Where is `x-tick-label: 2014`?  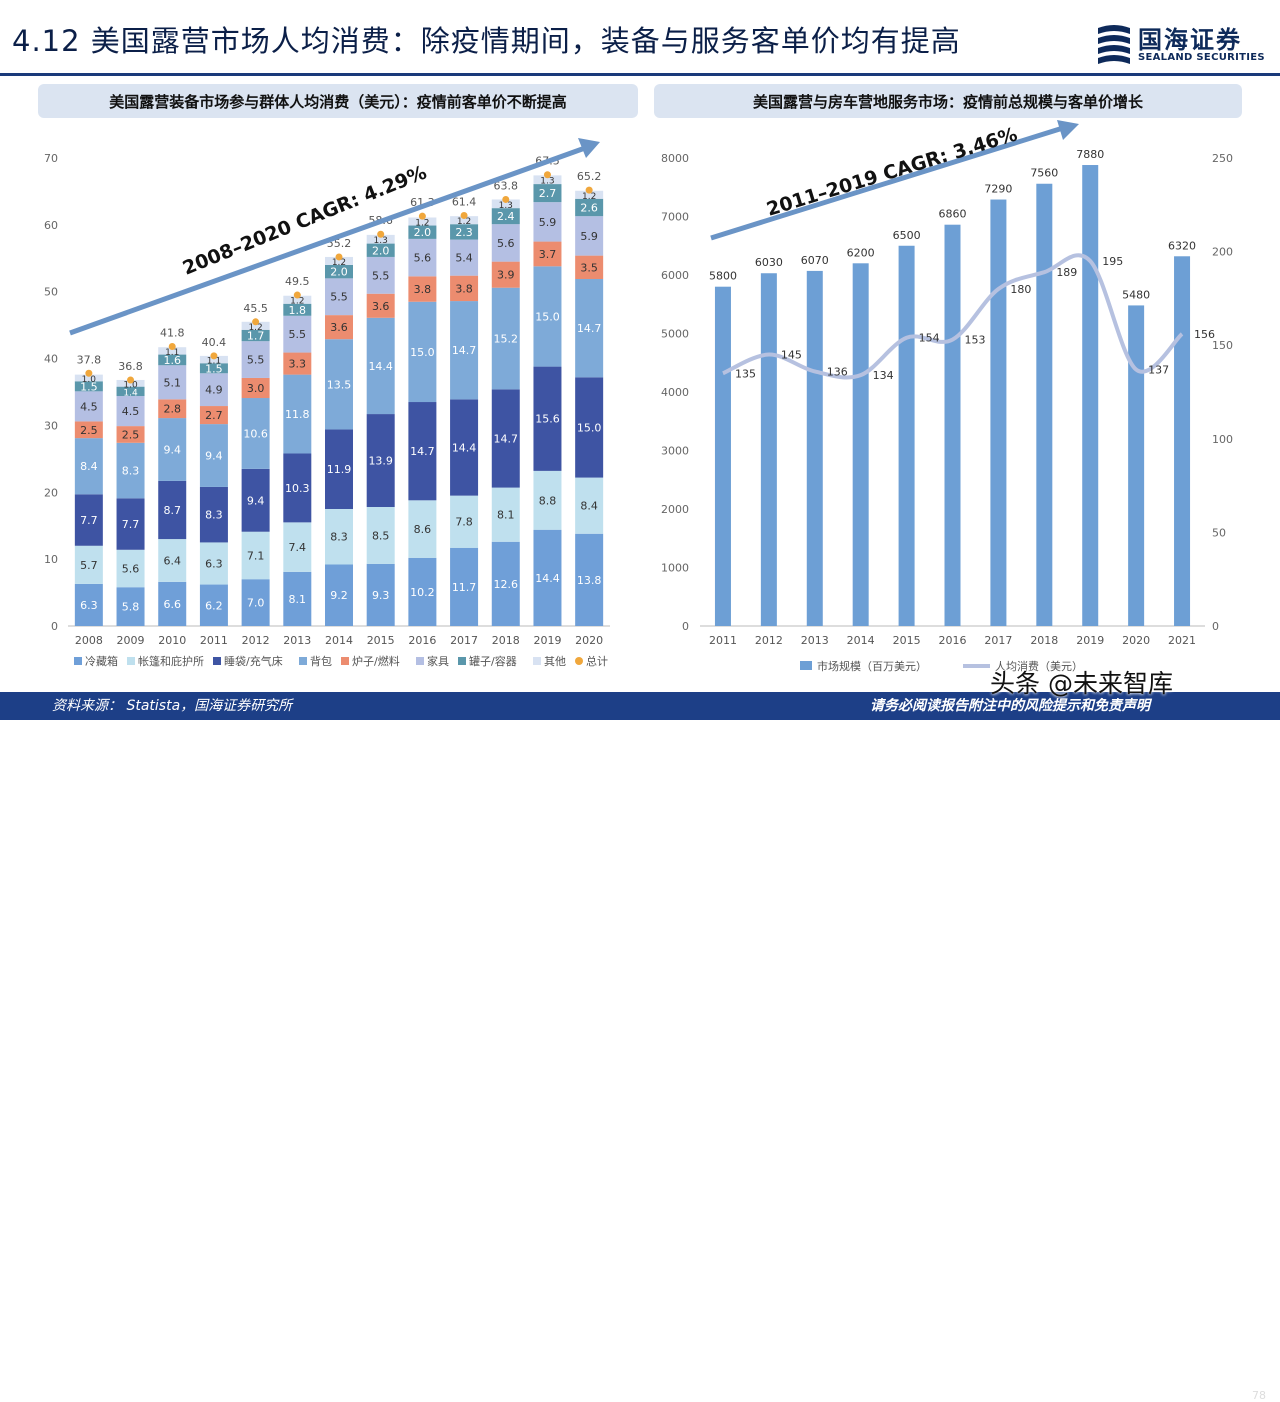 x-tick-label: 2014 is located at coordinates (339, 640).